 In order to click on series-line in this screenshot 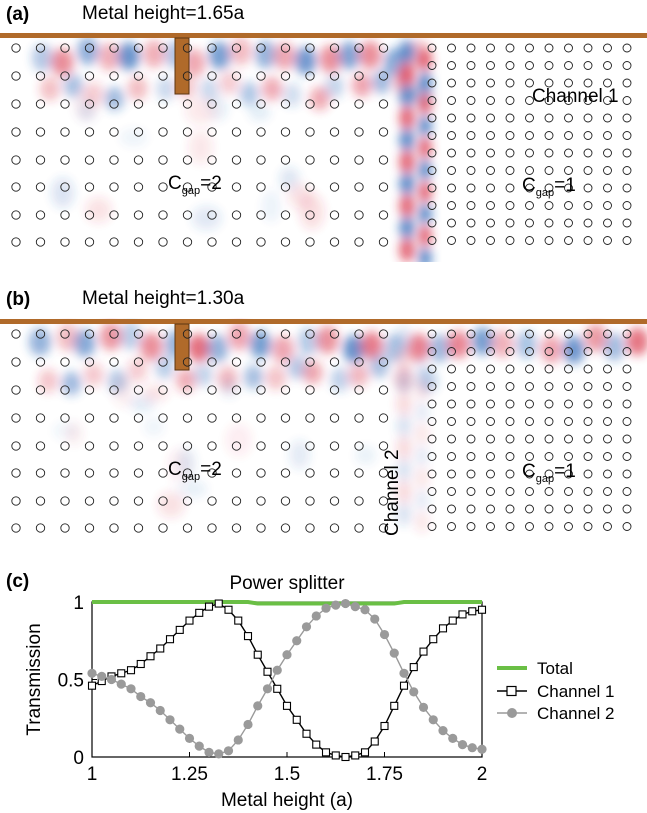, I will do `click(287, 603)`.